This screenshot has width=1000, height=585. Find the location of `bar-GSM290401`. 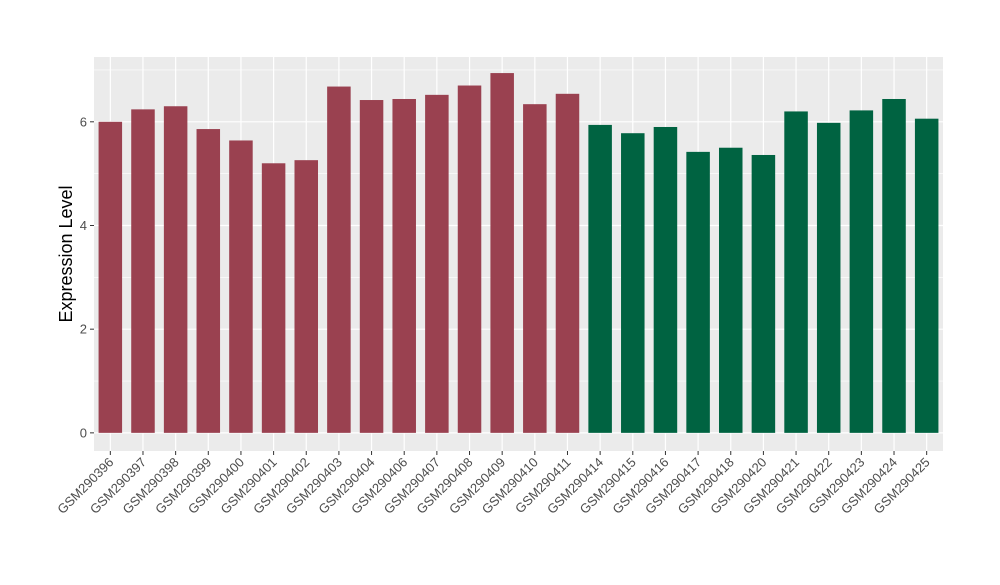

bar-GSM290401 is located at coordinates (273, 298).